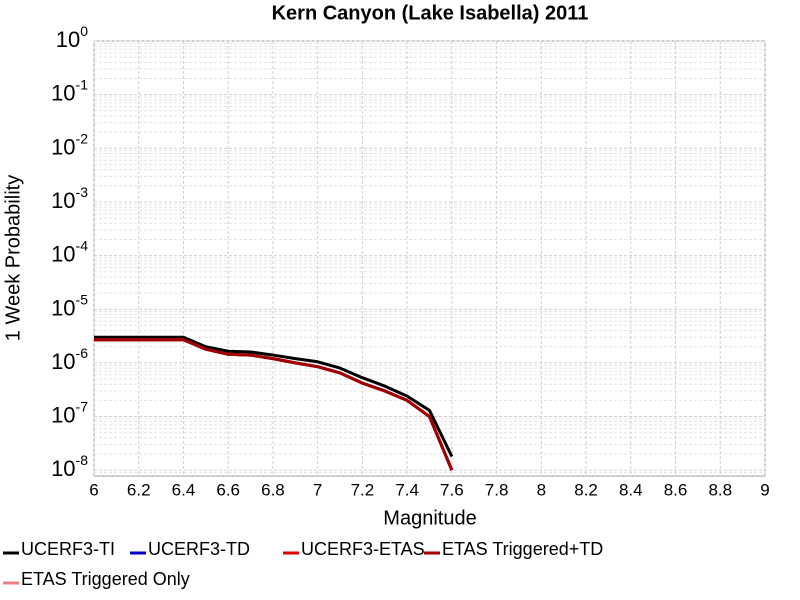 The width and height of the screenshot is (800, 600). I want to click on chart-title: Kern Canyon (Lake Isabella) 2011, so click(430, 13).